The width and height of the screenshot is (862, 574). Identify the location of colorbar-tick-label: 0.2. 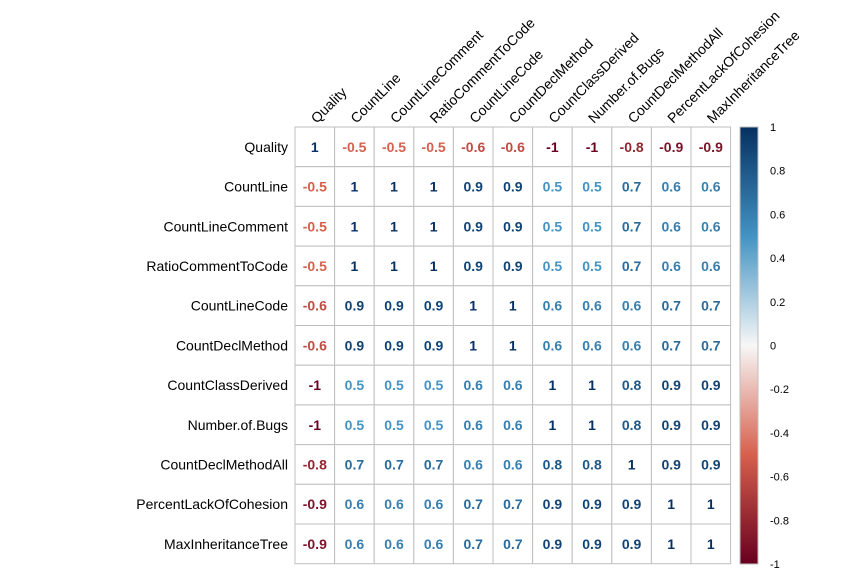
(777, 303).